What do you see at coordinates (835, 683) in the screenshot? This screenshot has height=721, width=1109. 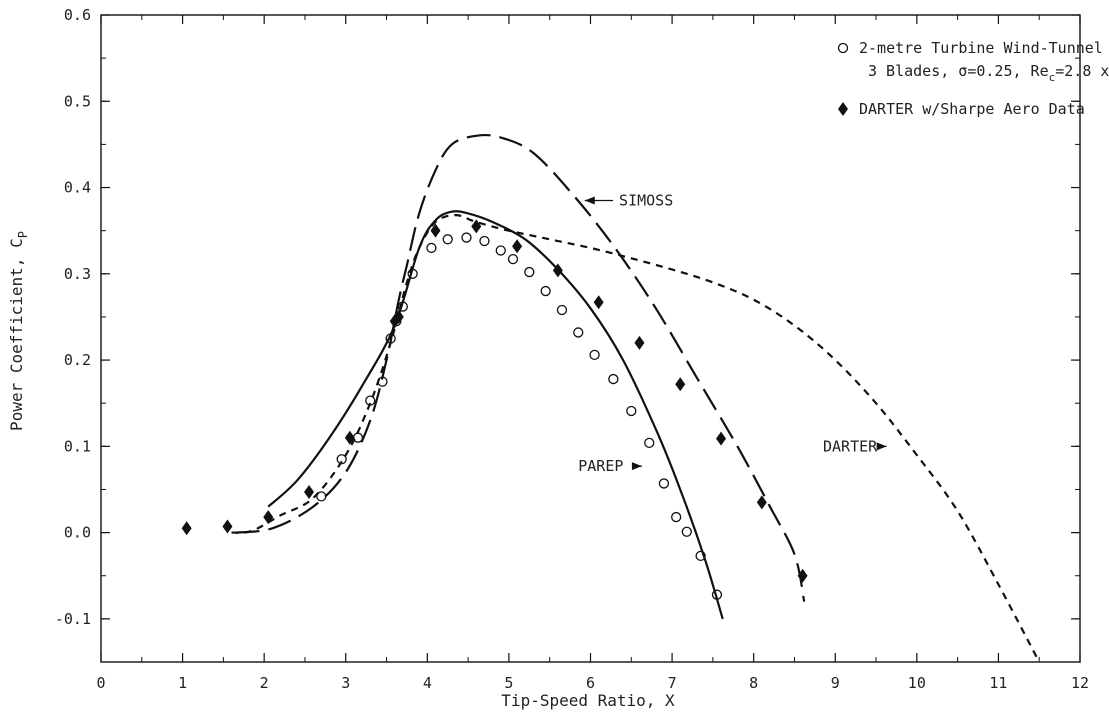 I see `x-tick-label: 9` at bounding box center [835, 683].